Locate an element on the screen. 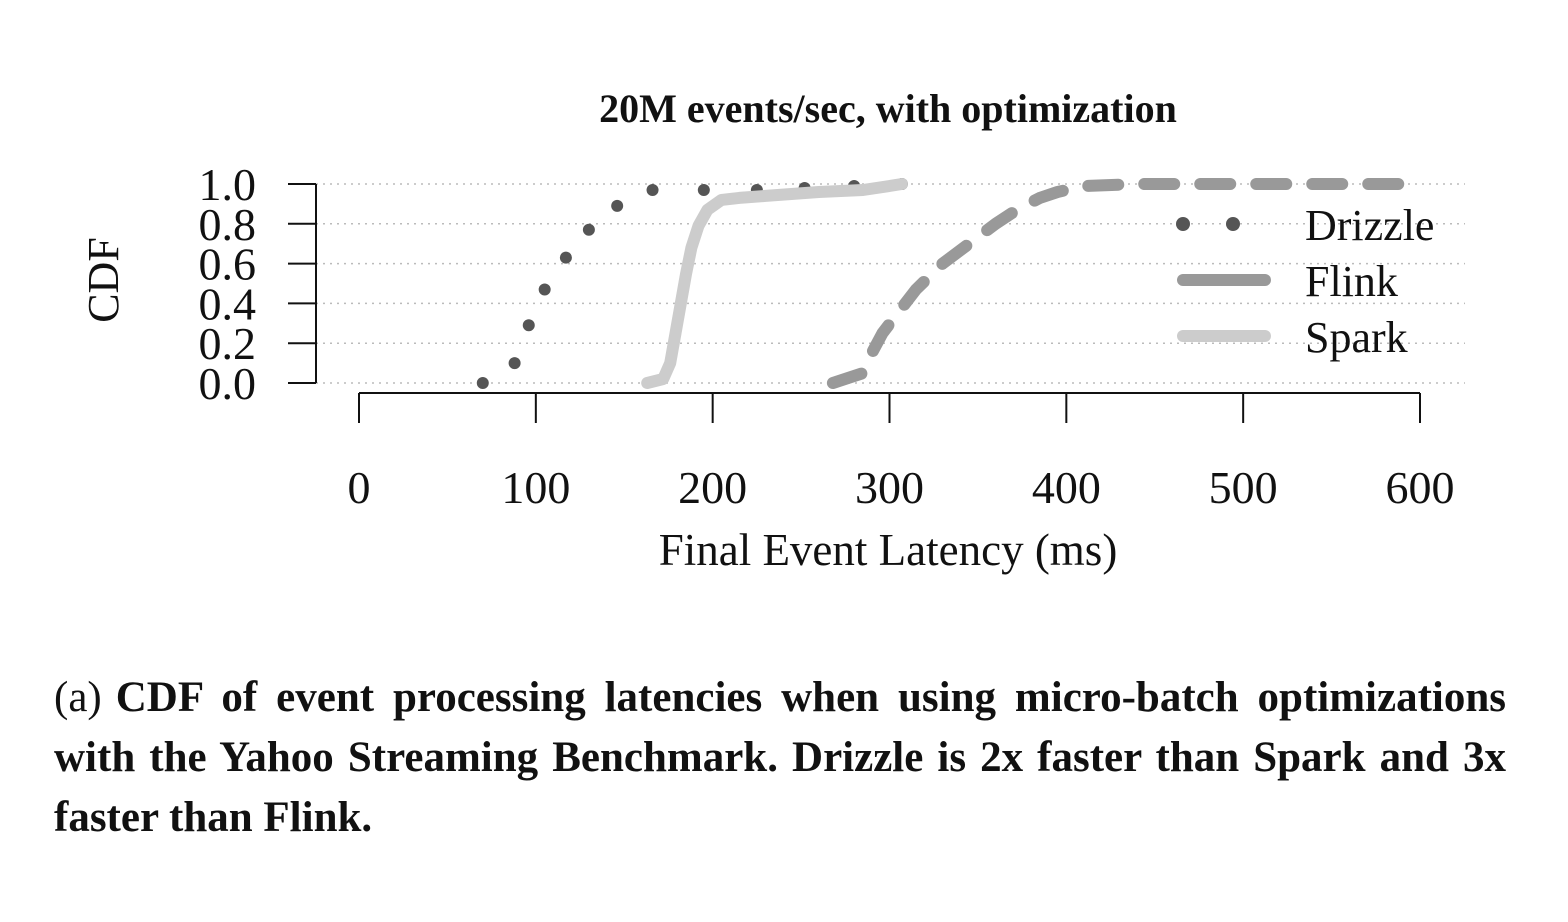 Image resolution: width=1568 pixels, height=922 pixels. x-tick-label: 100 is located at coordinates (535, 487).